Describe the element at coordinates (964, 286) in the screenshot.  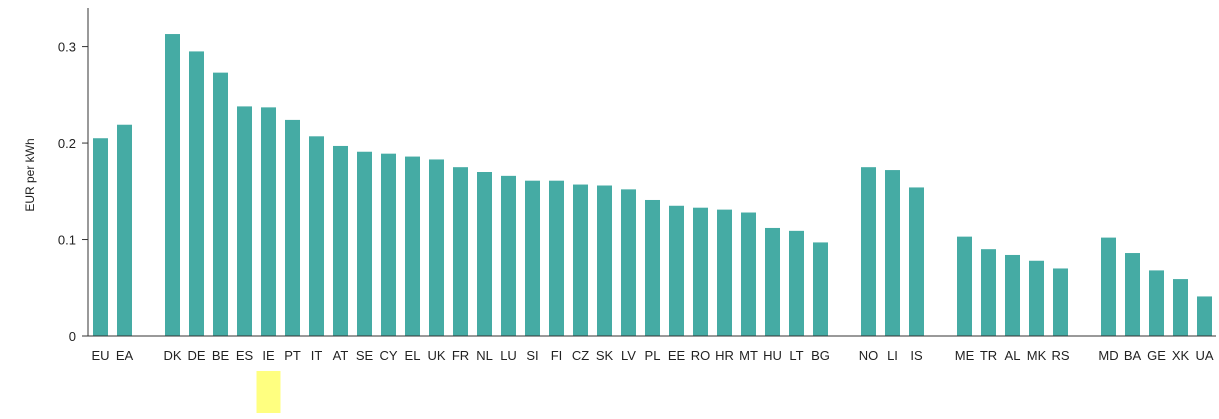
I see `bar-me` at that location.